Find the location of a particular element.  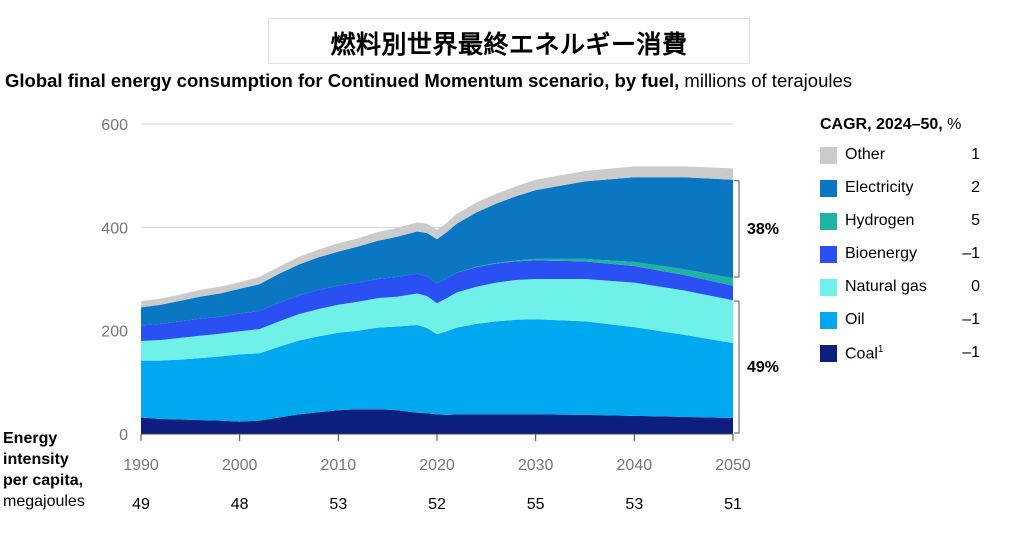

legend-label-bioenergy: Bioenergy is located at coordinates (881, 254).